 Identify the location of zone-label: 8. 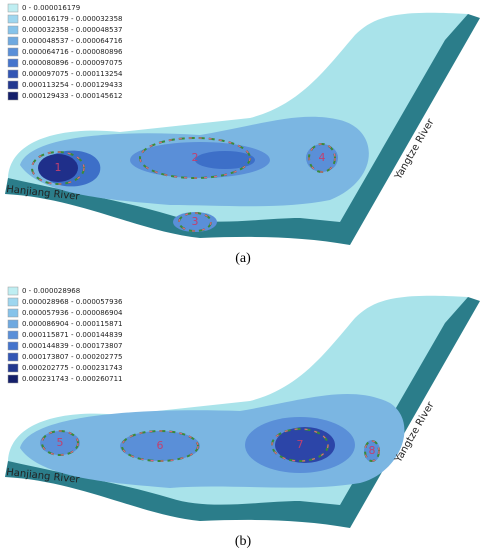
(372, 450).